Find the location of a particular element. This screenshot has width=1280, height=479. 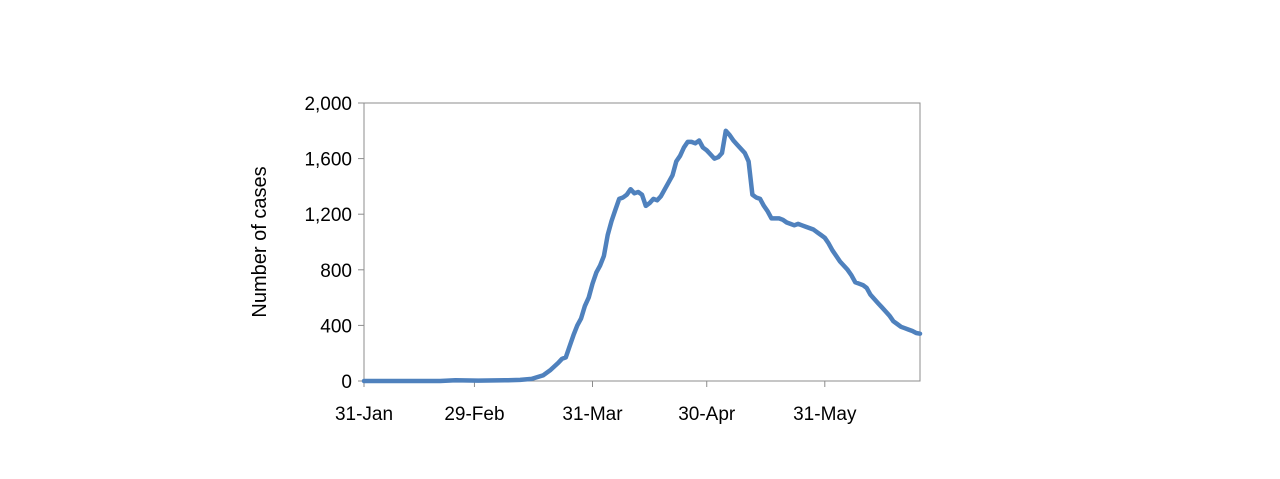

y-tick-label: 1,200 is located at coordinates (328, 215).